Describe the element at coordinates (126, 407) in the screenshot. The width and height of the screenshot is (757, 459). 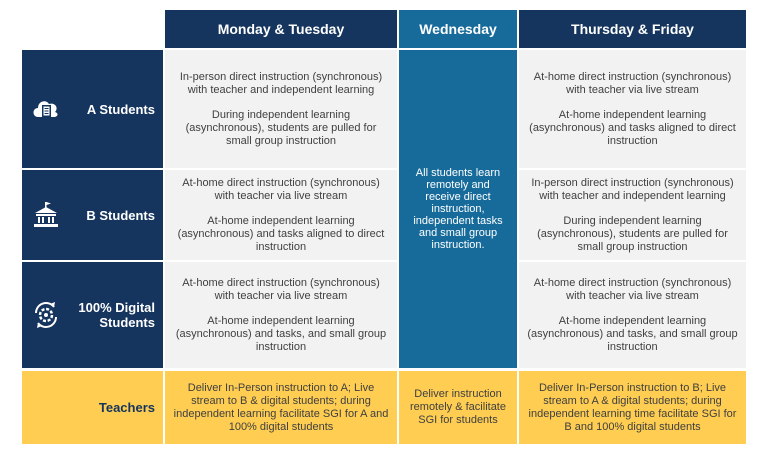
I see `row-label-text: Teachers` at that location.